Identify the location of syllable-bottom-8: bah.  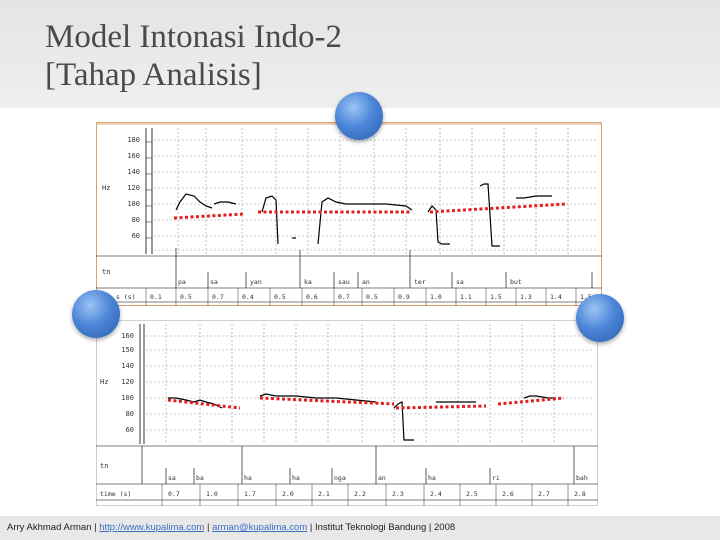
(582, 478).